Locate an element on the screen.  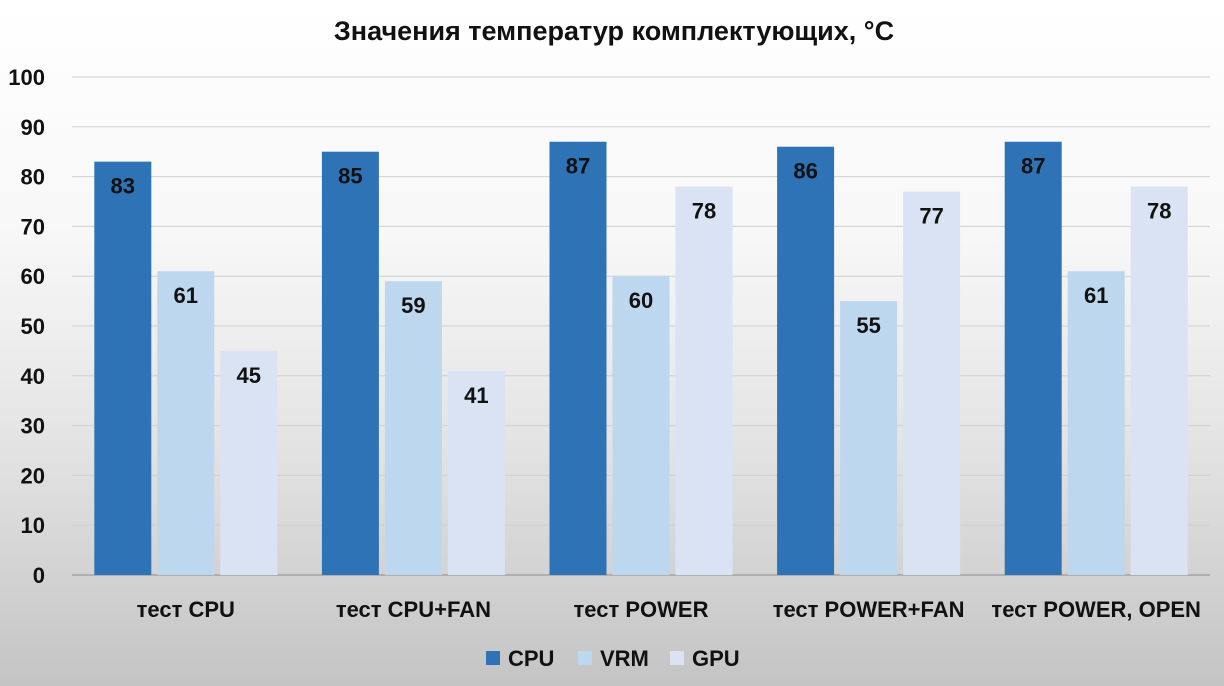
y-tick-label: 70 is located at coordinates (33, 226).